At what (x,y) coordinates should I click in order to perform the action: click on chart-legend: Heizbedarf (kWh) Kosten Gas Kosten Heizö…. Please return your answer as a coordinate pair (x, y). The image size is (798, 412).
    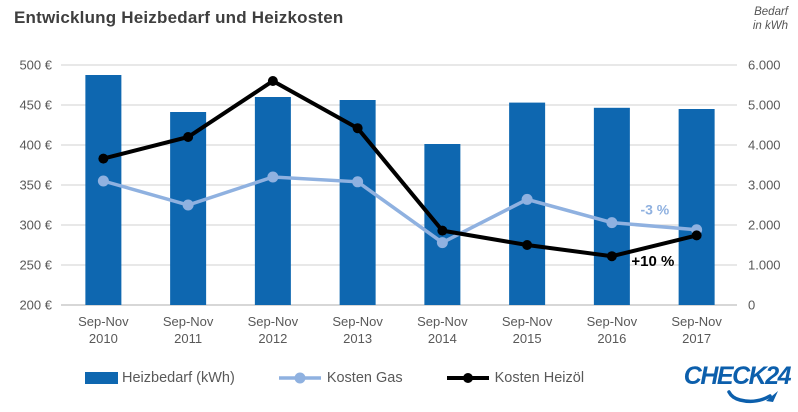
    Looking at the image, I should click on (334, 378).